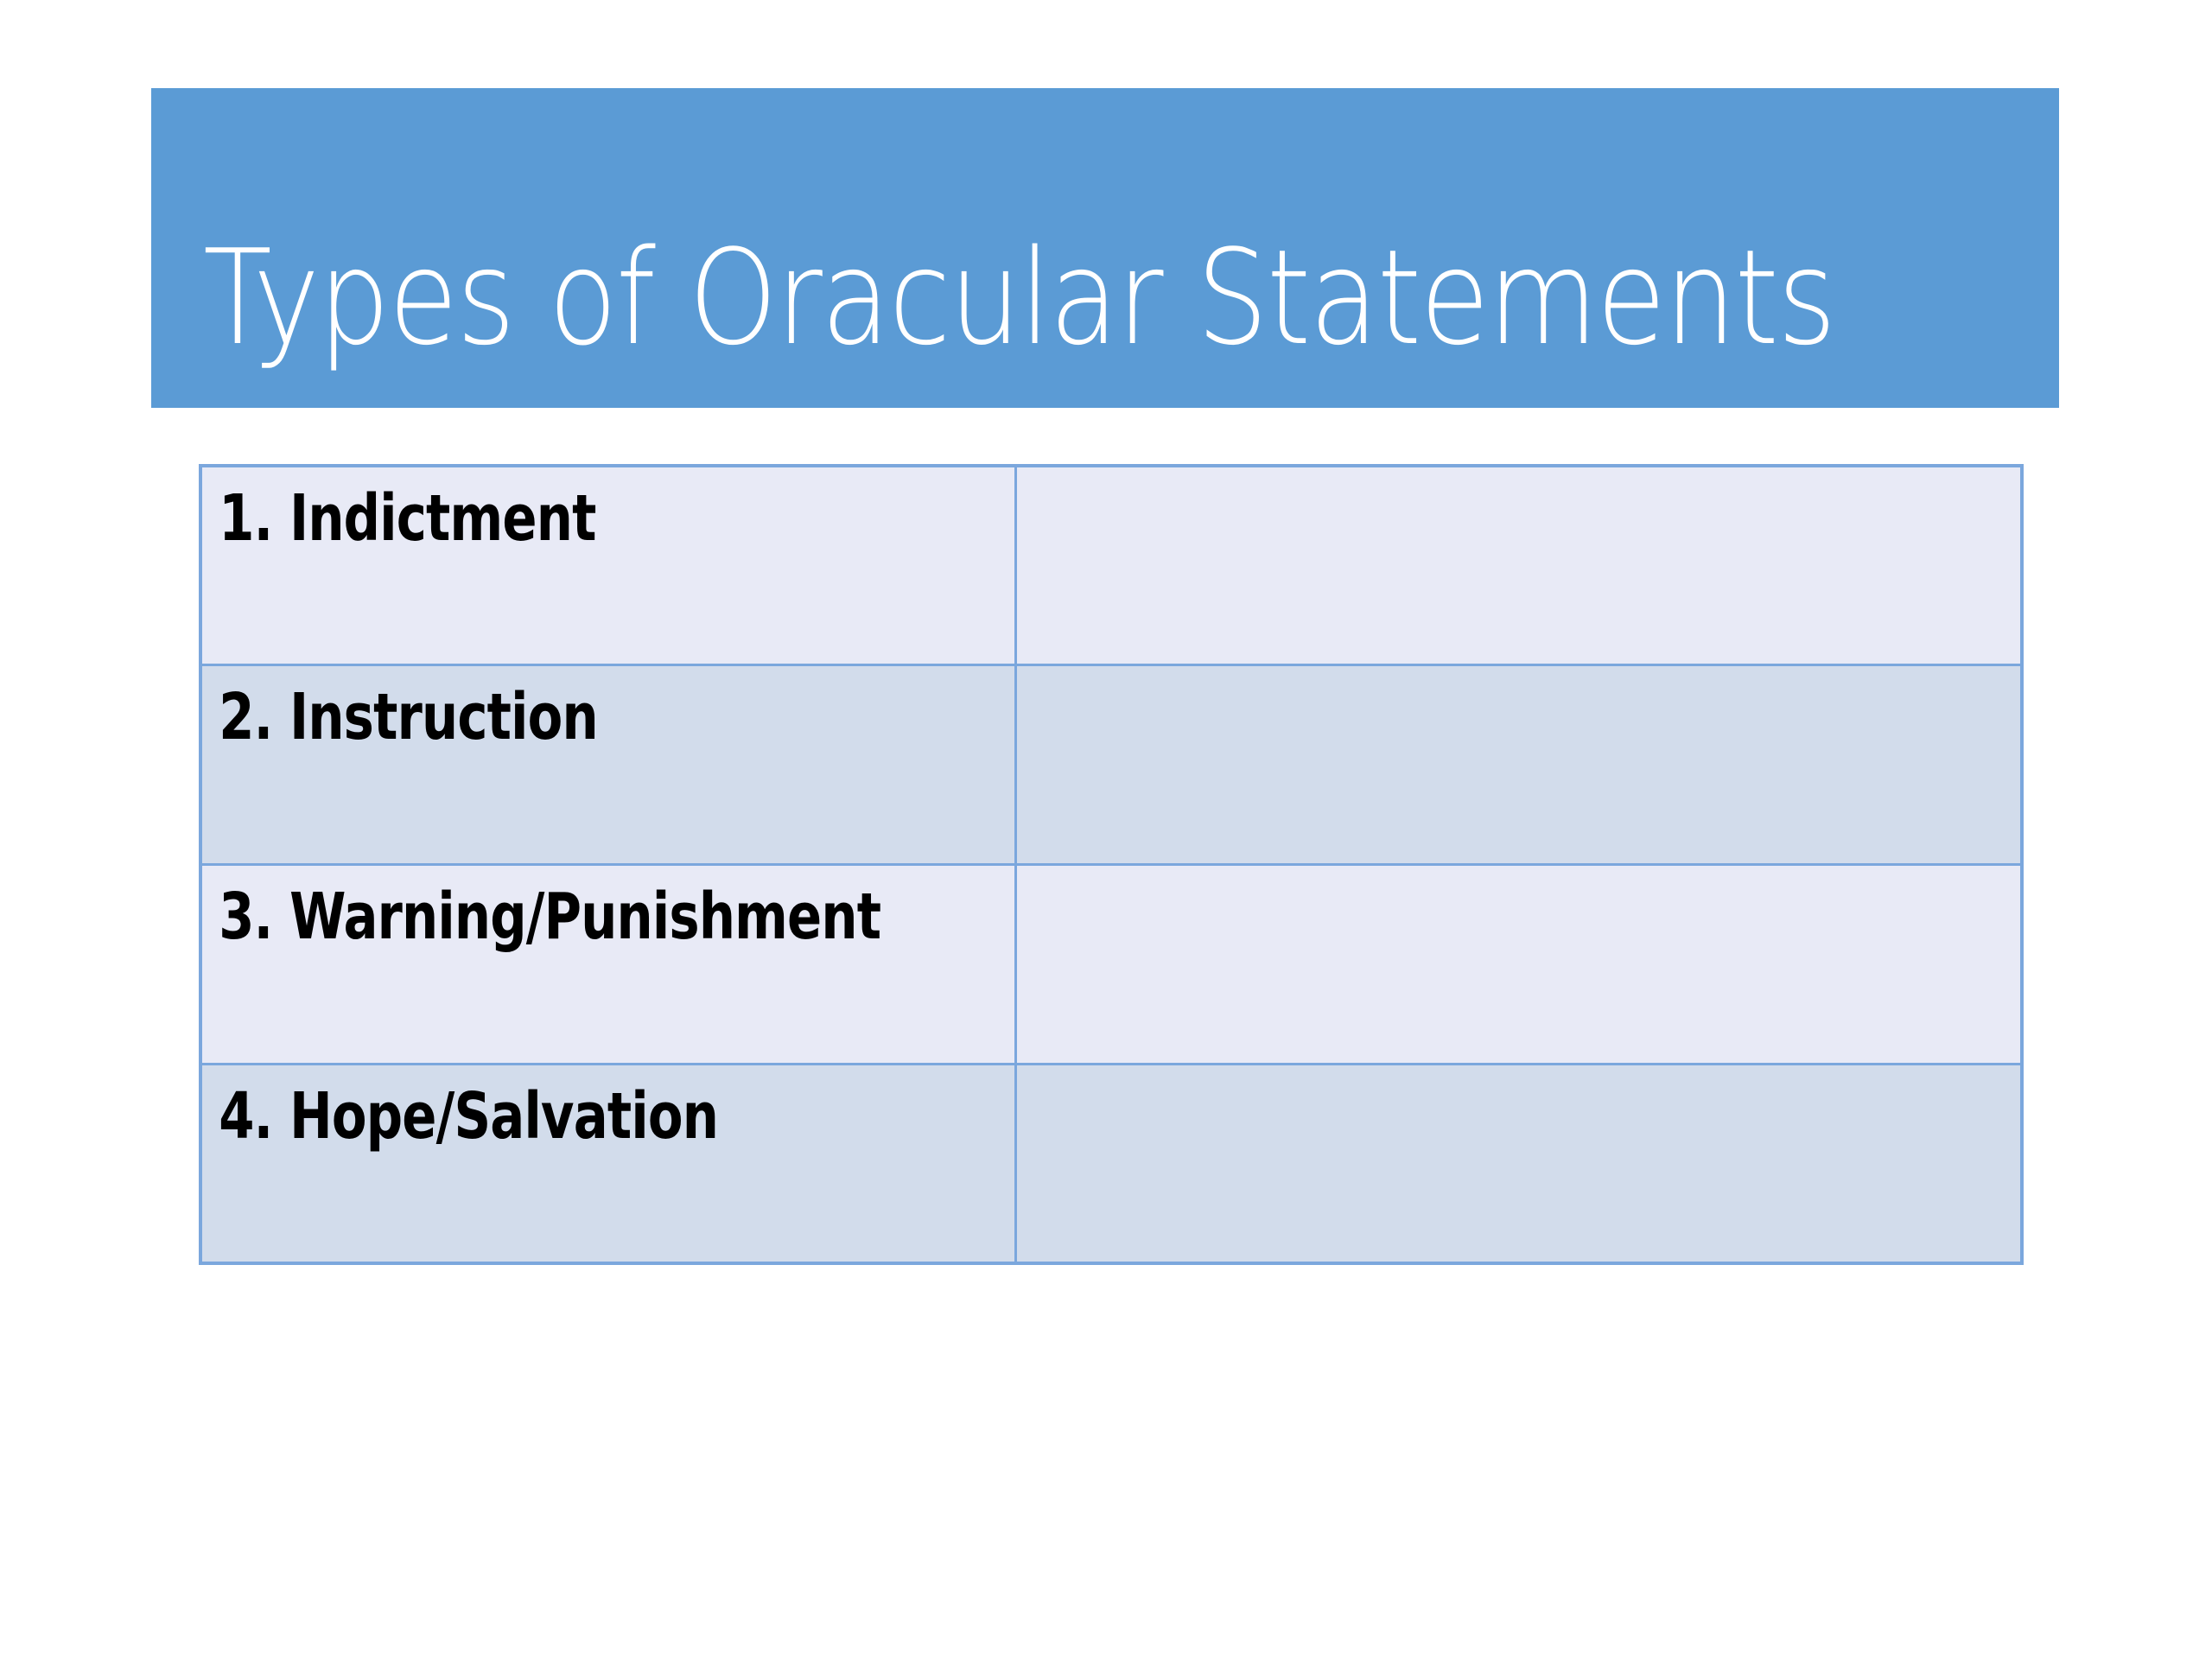 The width and height of the screenshot is (2212, 1659). I want to click on table-row: 1. Indictment, so click(1111, 565).